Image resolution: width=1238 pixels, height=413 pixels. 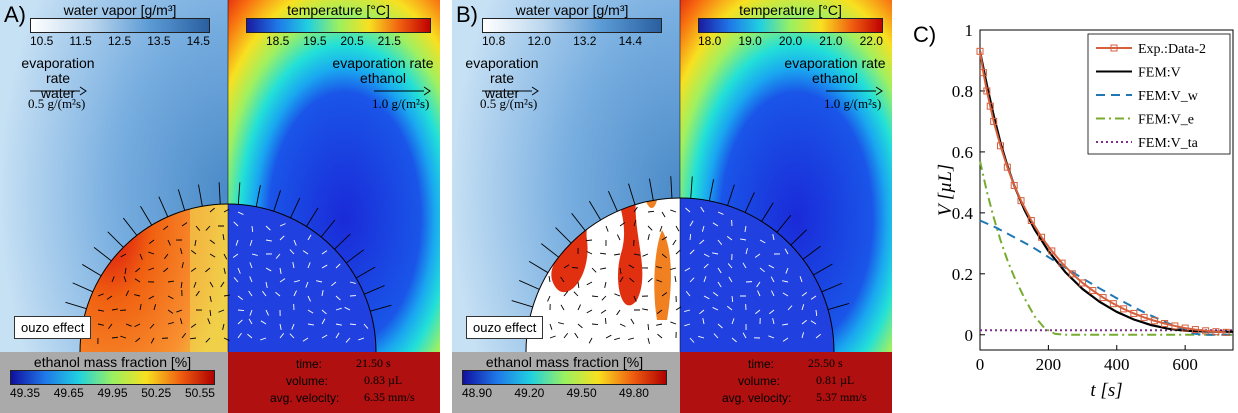 I want to click on y-tick-label: 0.2, so click(x=962, y=274).